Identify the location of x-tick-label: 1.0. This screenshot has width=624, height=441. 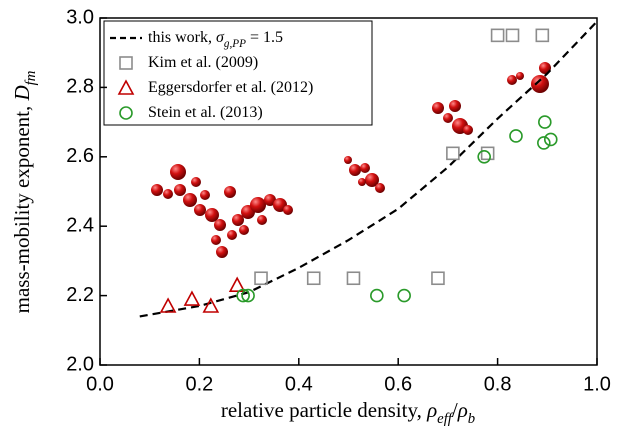
(597, 384).